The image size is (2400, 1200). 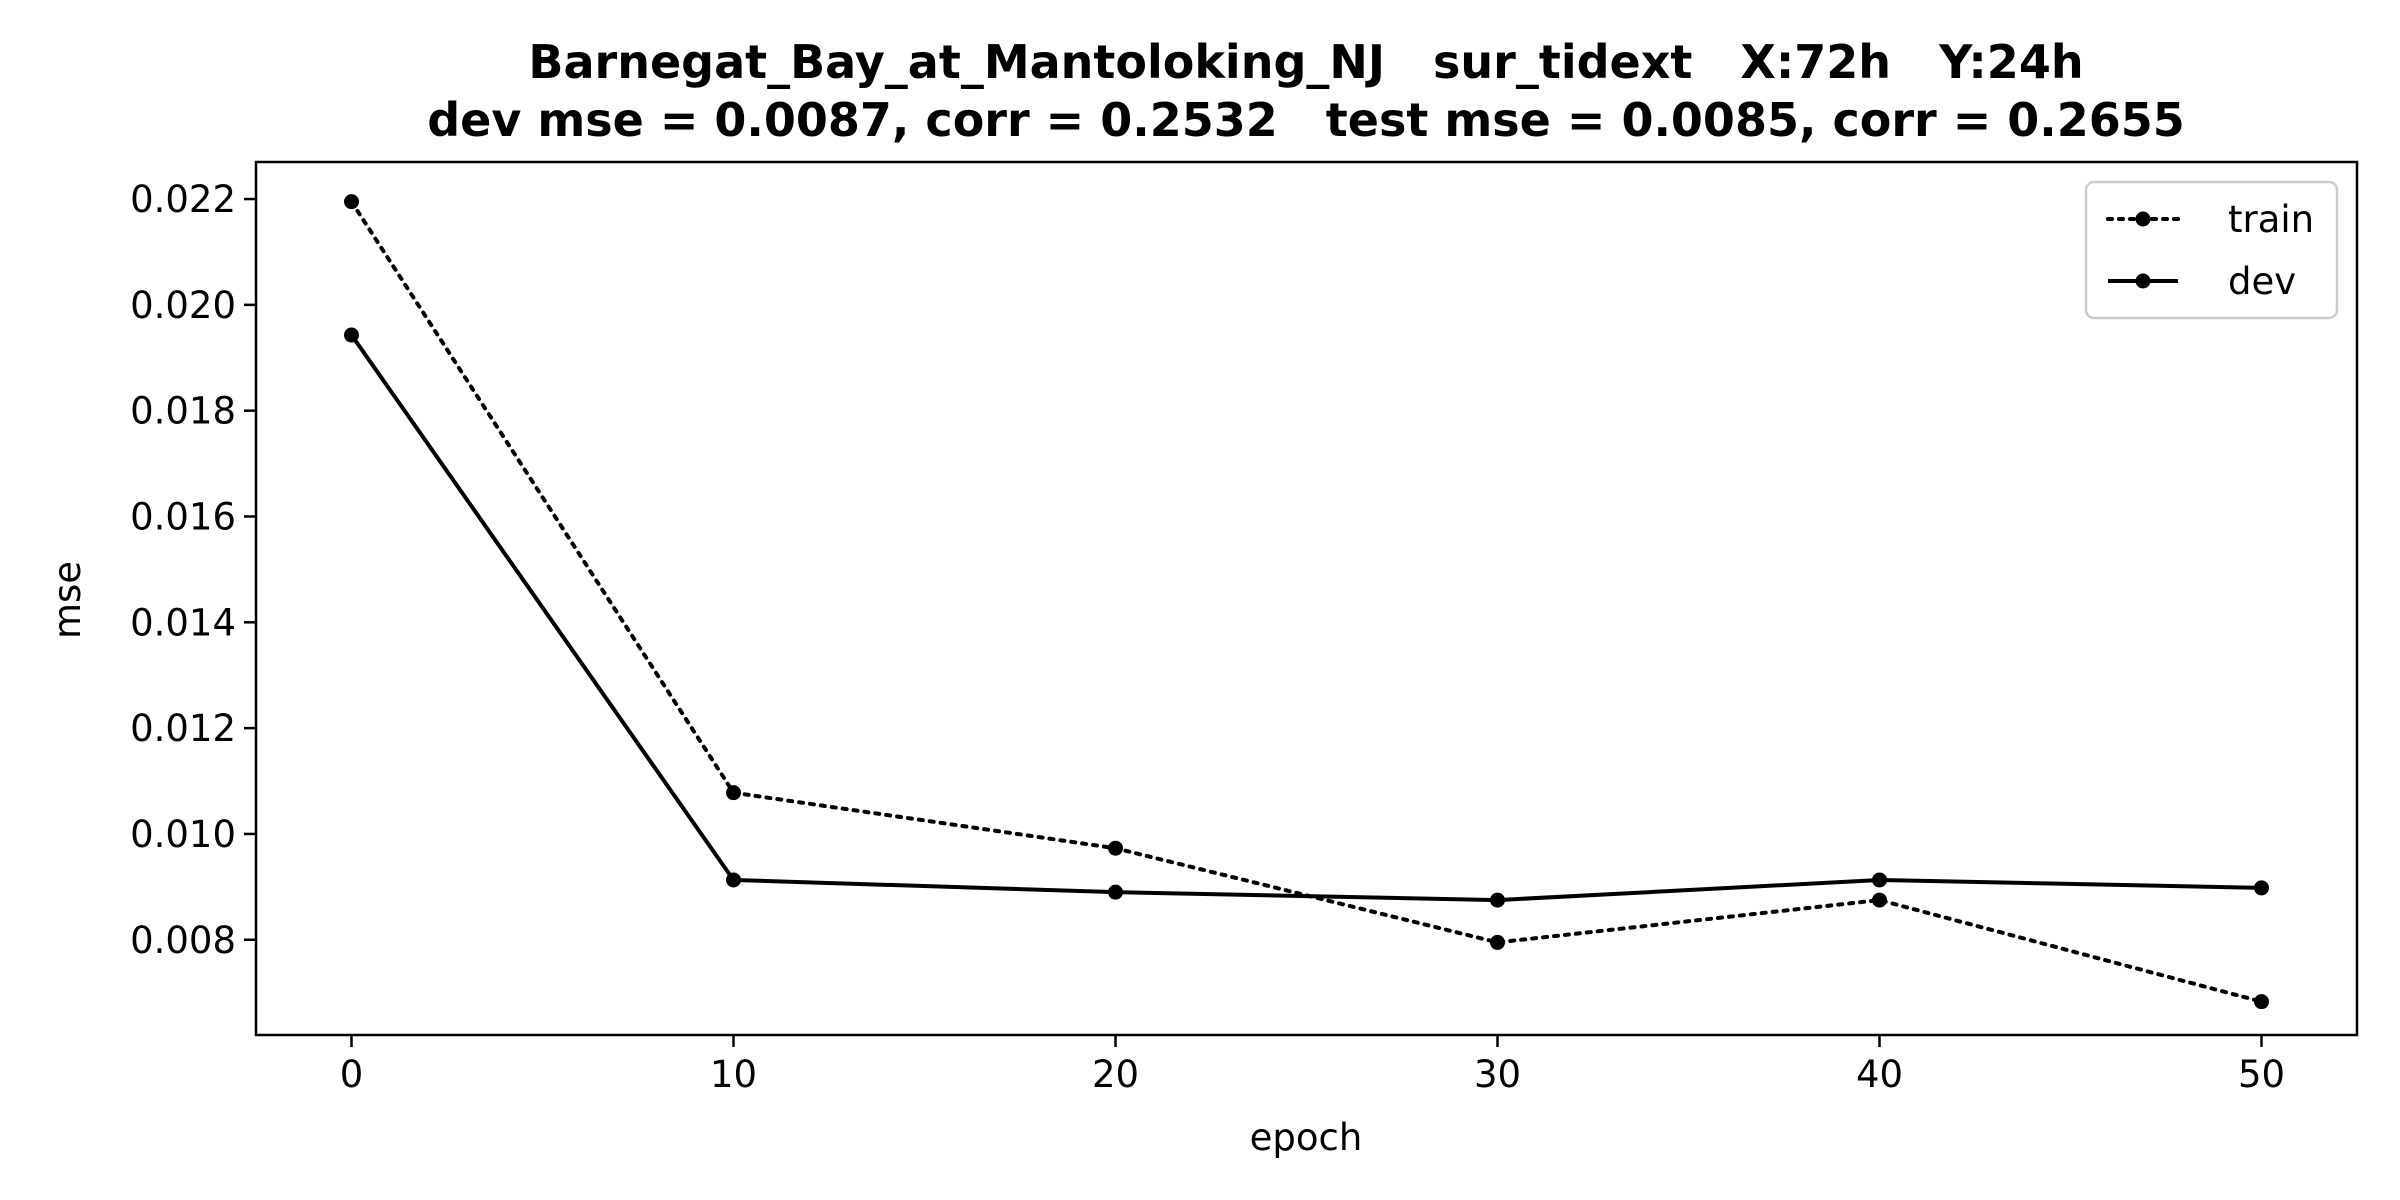 What do you see at coordinates (2143, 219) in the screenshot?
I see `legend-marker-train` at bounding box center [2143, 219].